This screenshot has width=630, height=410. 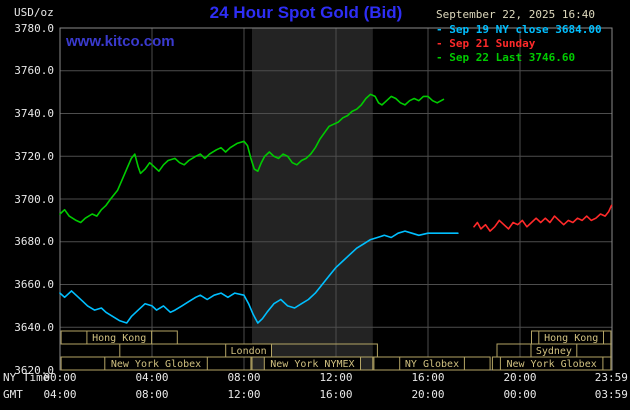 I want to click on session-hong-kong-early-label: Hong Kong, so click(x=119, y=338).